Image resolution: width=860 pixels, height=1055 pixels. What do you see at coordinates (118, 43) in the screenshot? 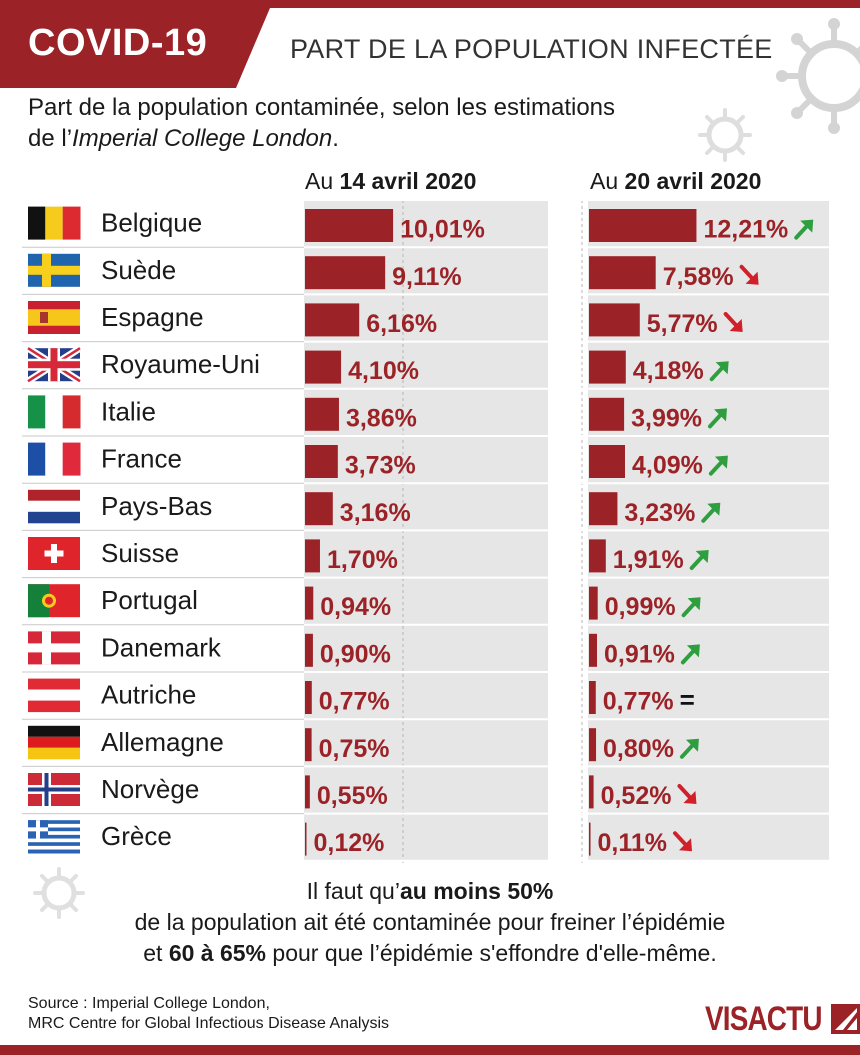
I see `badge-text: COVID-19` at bounding box center [118, 43].